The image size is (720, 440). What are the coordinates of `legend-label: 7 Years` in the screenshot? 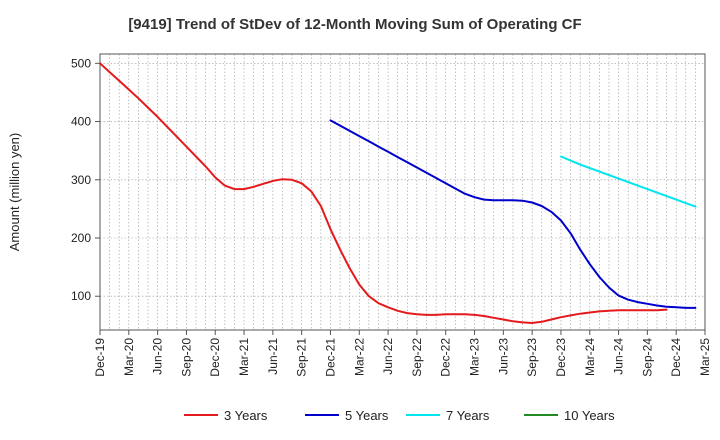 It's located at (468, 415).